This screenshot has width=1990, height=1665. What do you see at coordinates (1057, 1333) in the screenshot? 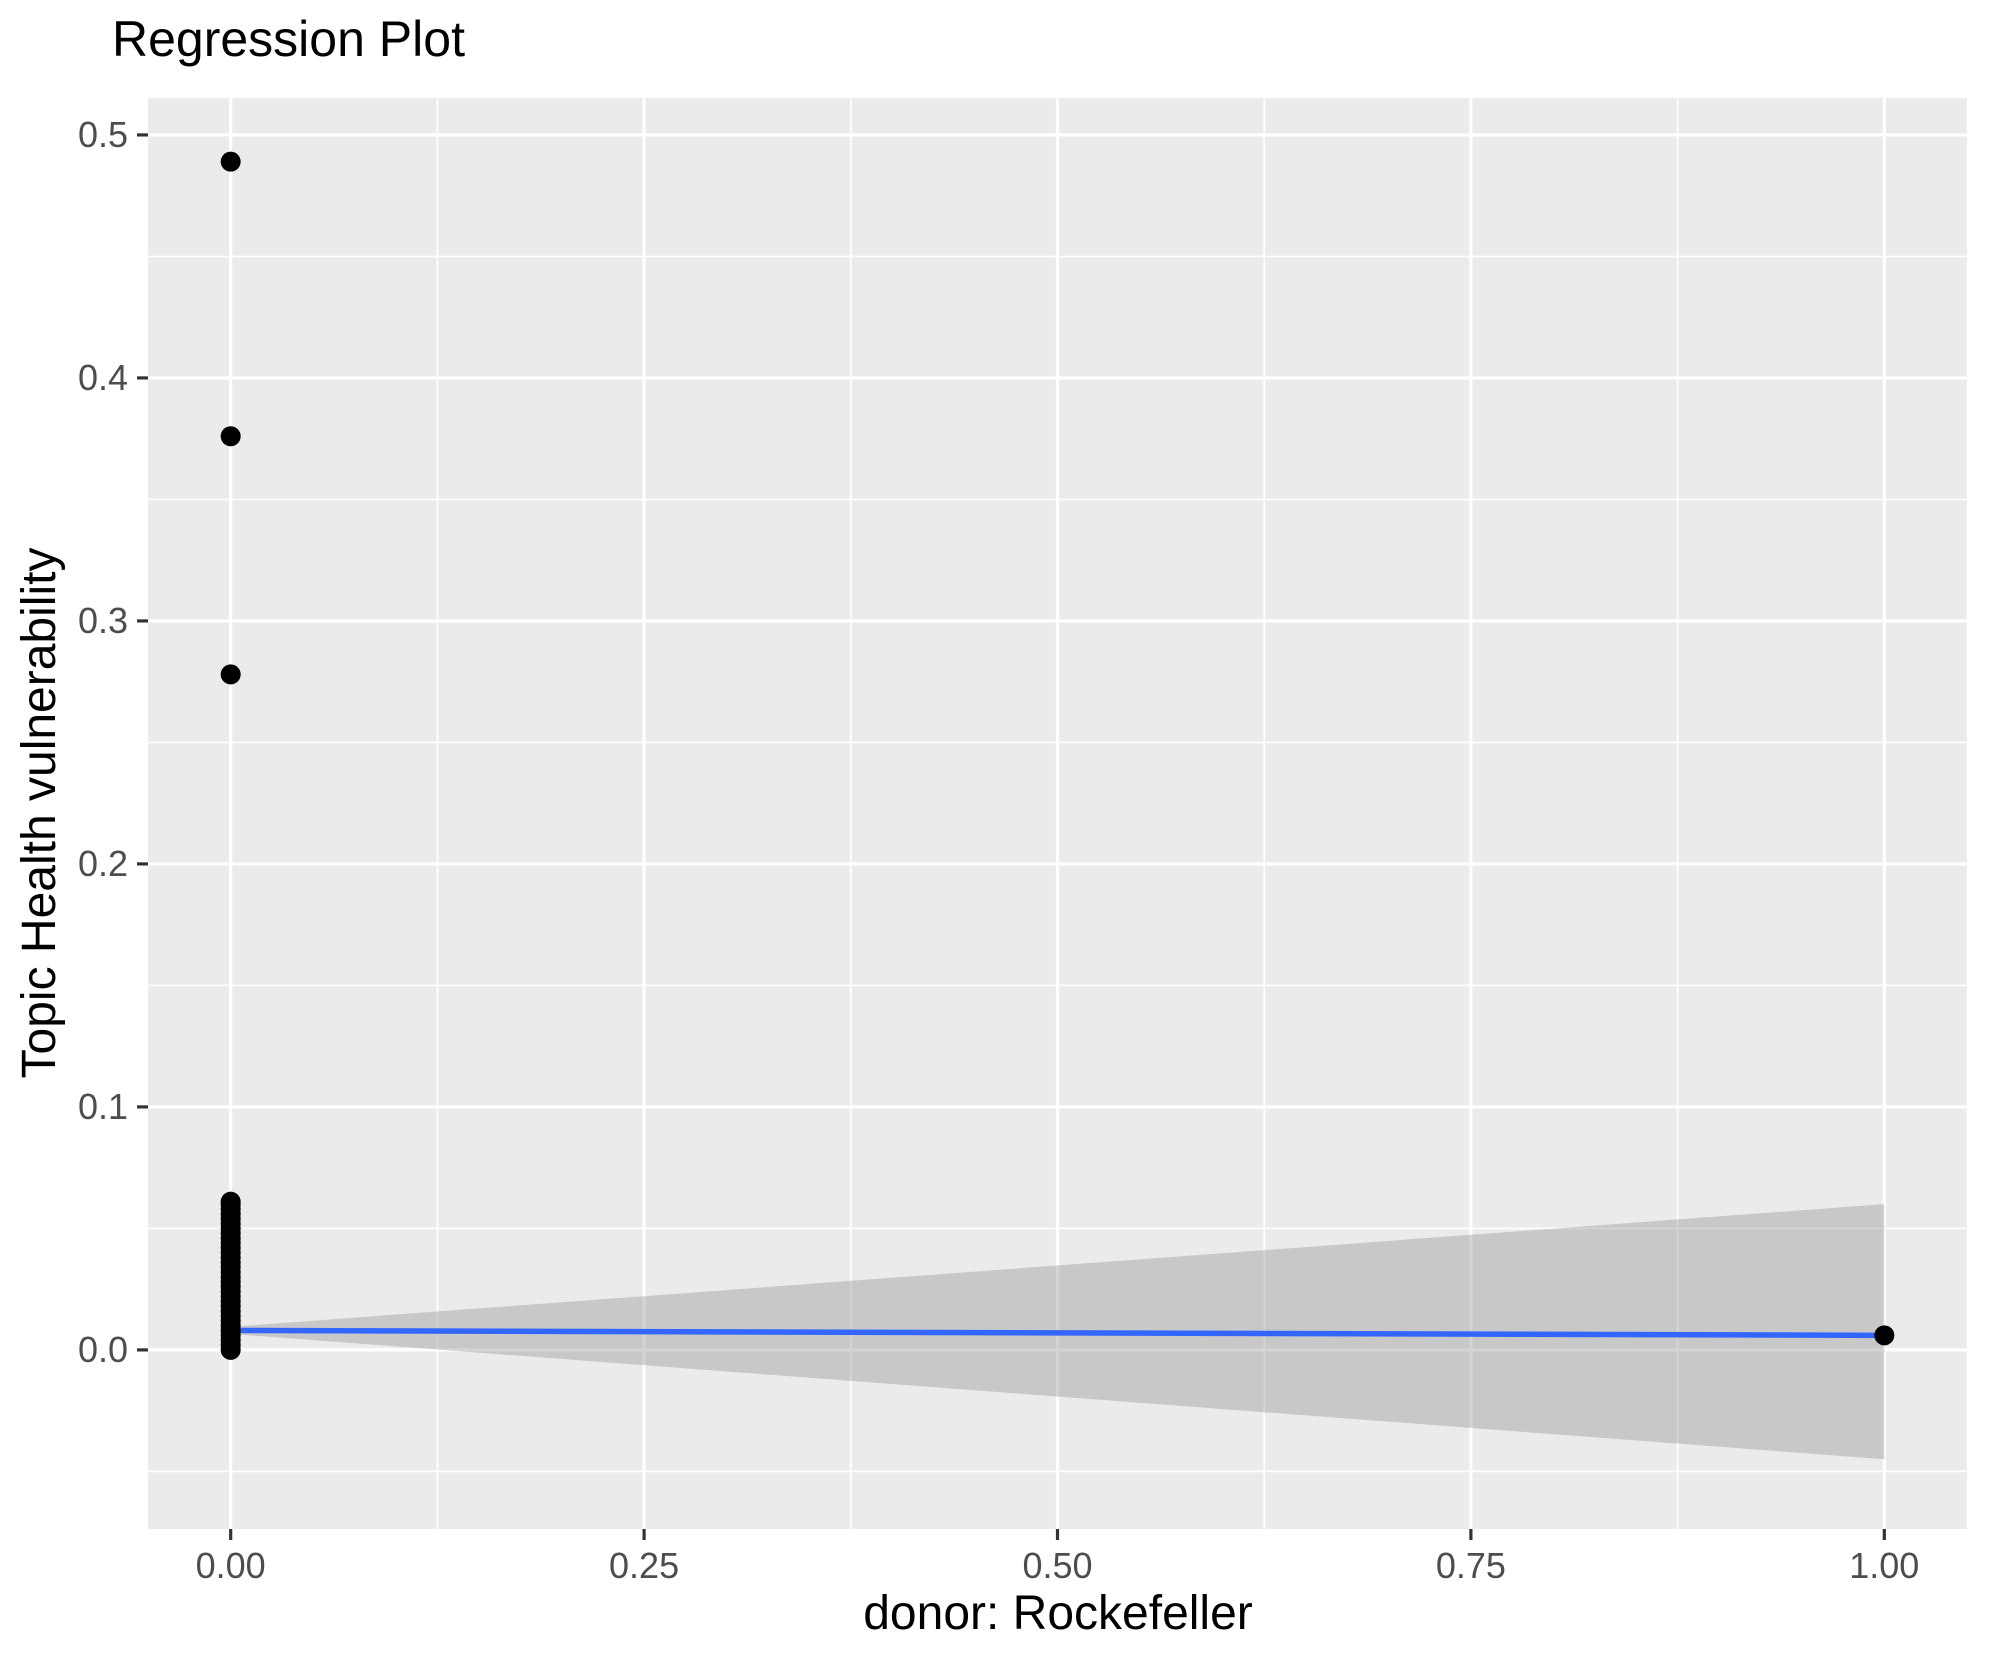
I see `regression-line` at bounding box center [1057, 1333].